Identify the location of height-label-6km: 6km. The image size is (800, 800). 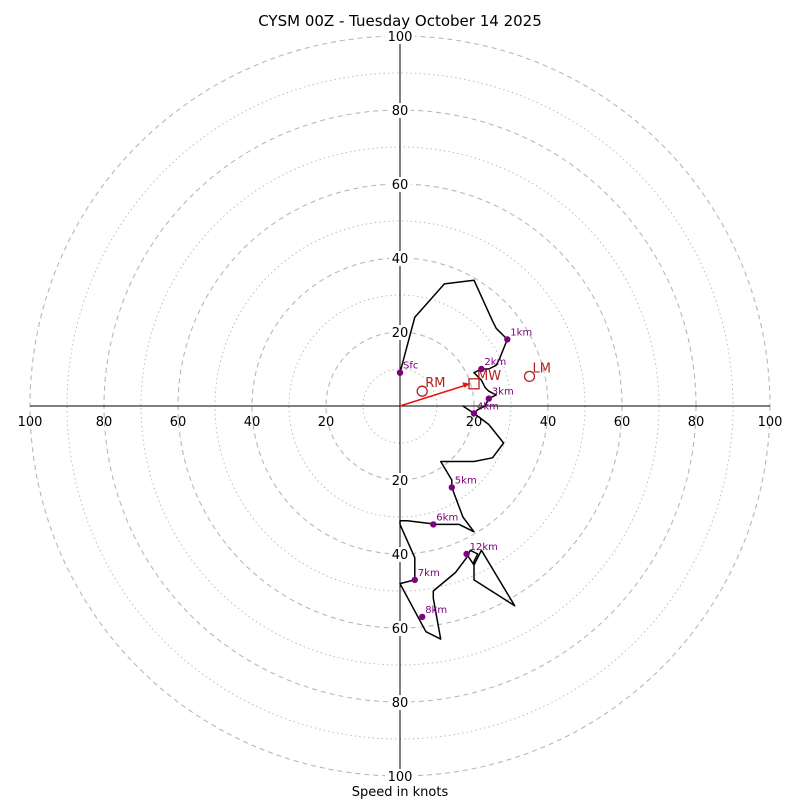
(447, 517).